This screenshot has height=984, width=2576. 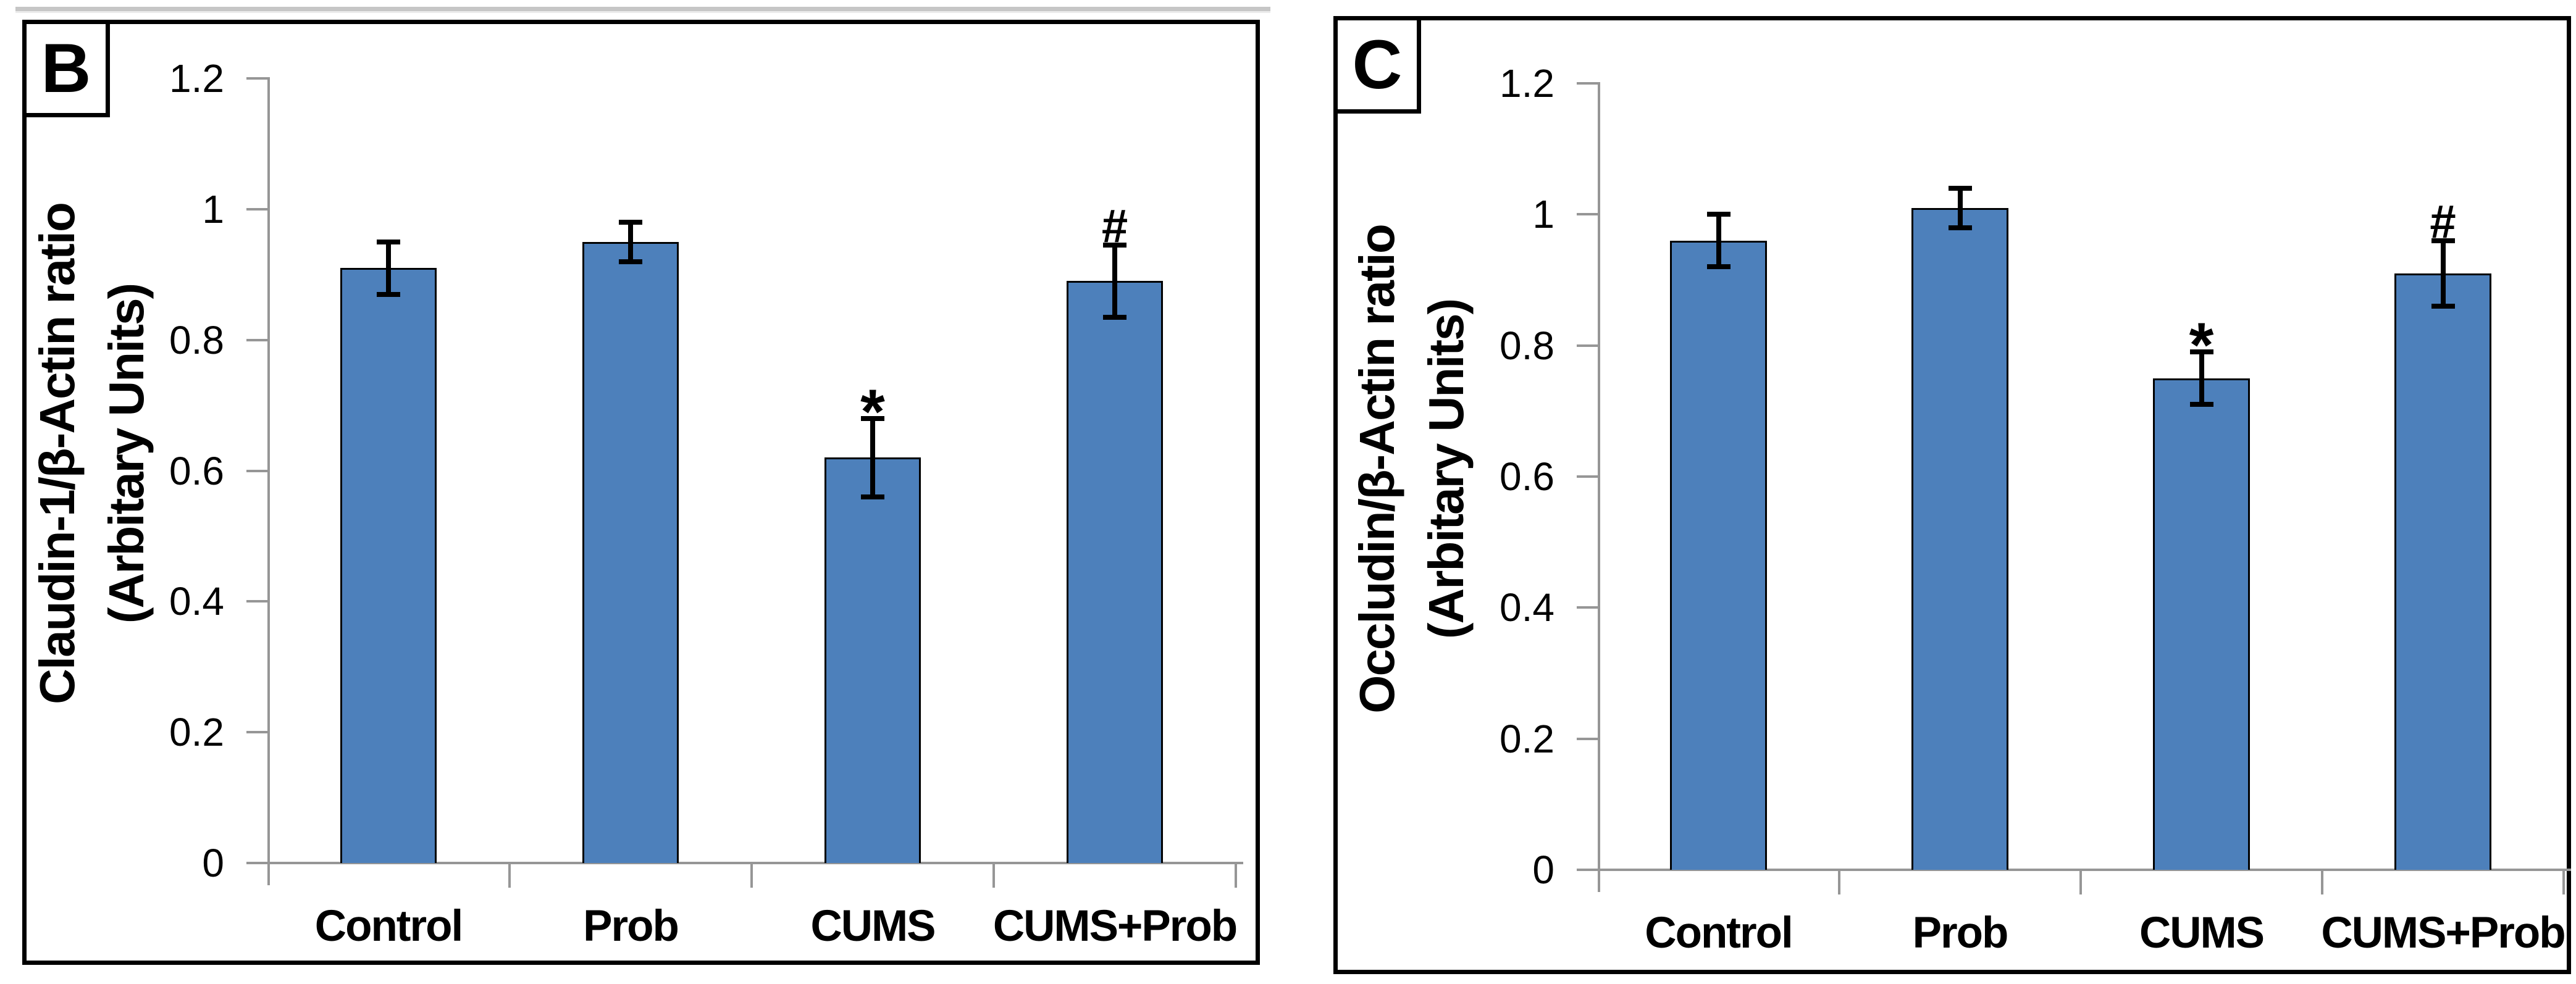 What do you see at coordinates (57, 453) in the screenshot?
I see `y-axis-title-line1: Claudin-1/β-Actin ratio` at bounding box center [57, 453].